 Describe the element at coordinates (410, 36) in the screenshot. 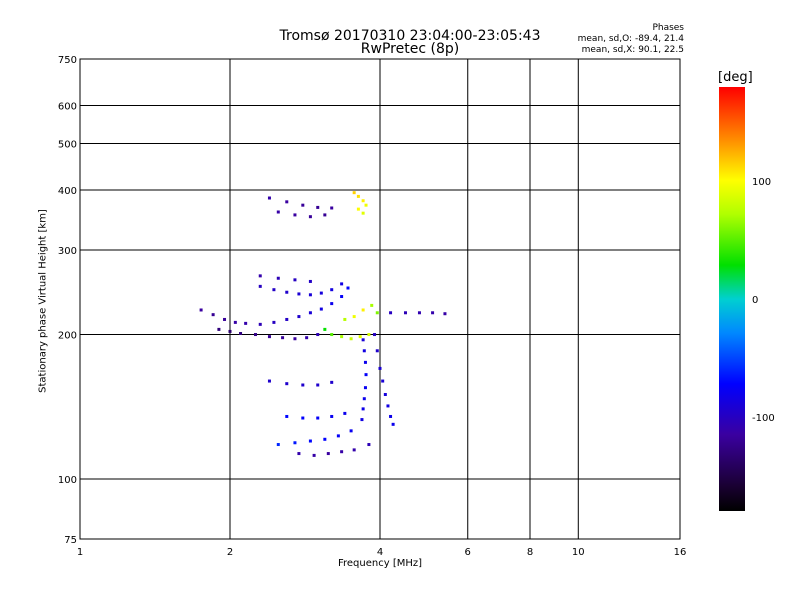

I see `chart-title: Tromsø 20170310 23:04:00-23:05:43` at that location.